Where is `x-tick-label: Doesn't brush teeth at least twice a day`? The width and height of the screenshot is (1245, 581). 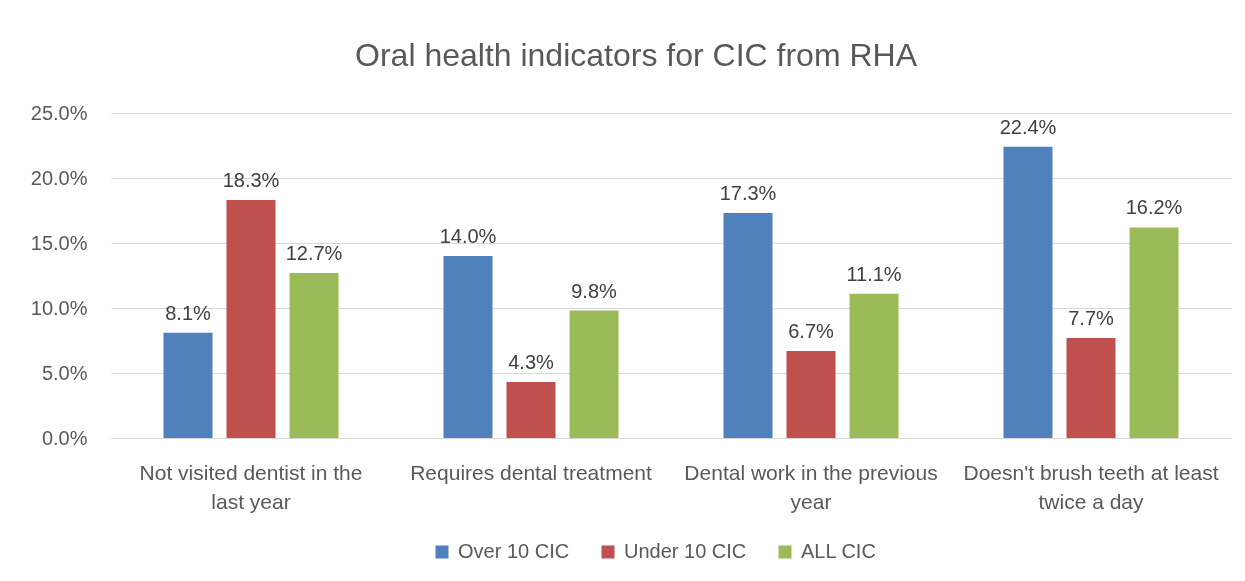
x-tick-label: Doesn't brush teeth at least twice a day is located at coordinates (1091, 486).